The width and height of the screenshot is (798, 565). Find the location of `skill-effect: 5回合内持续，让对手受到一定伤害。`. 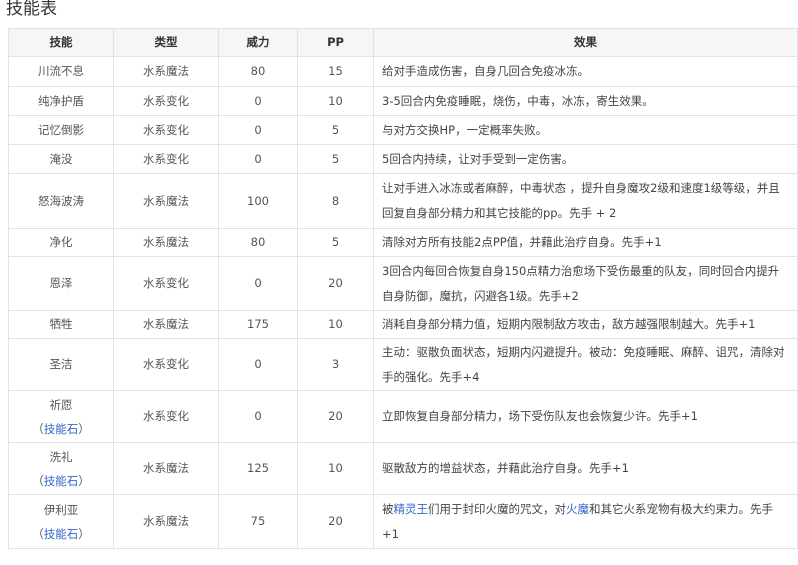

skill-effect: 5回合内持续，让对手受到一定伤害。 is located at coordinates (585, 159).